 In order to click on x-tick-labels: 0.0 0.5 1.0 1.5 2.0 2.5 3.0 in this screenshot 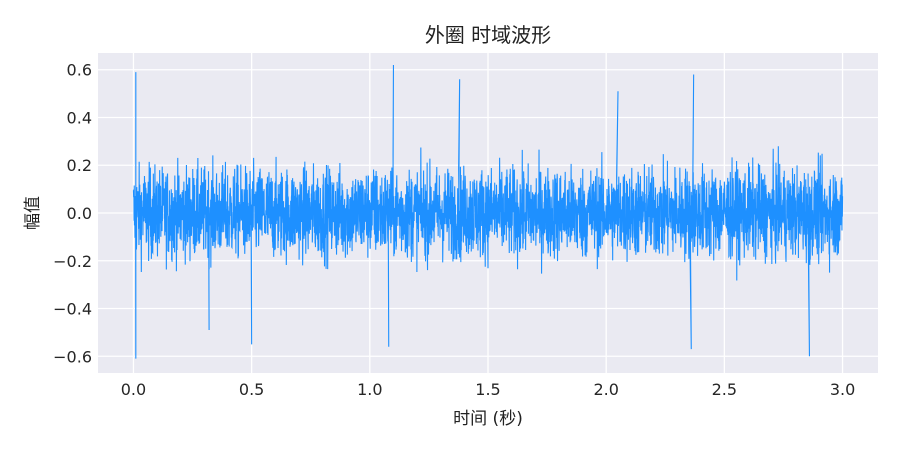, I will do `click(488, 389)`.